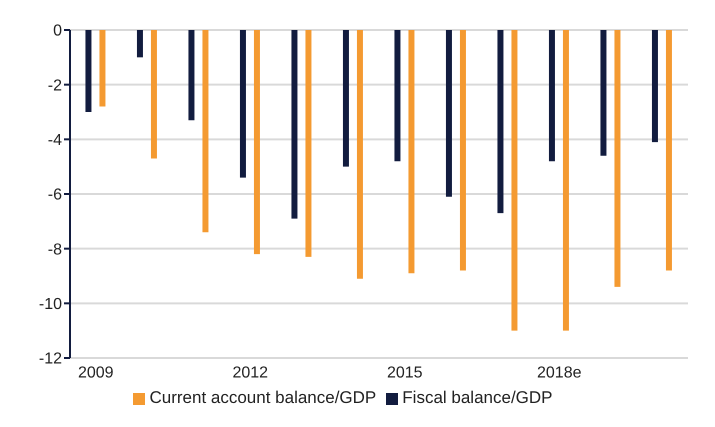 The image size is (715, 427). What do you see at coordinates (559, 373) in the screenshot?
I see `x-tick-label: 2018e` at bounding box center [559, 373].